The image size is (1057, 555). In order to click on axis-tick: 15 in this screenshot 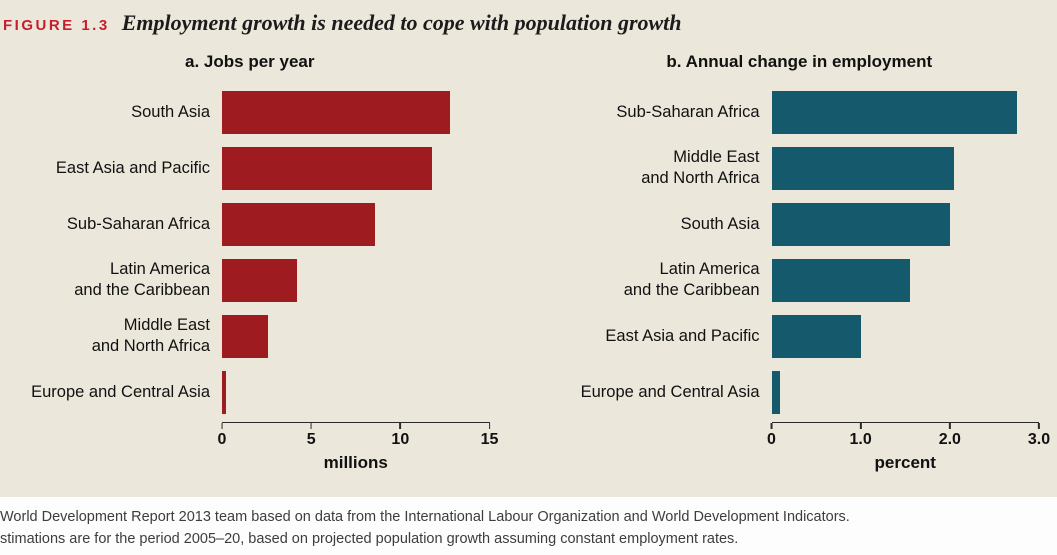, I will do `click(489, 436)`.